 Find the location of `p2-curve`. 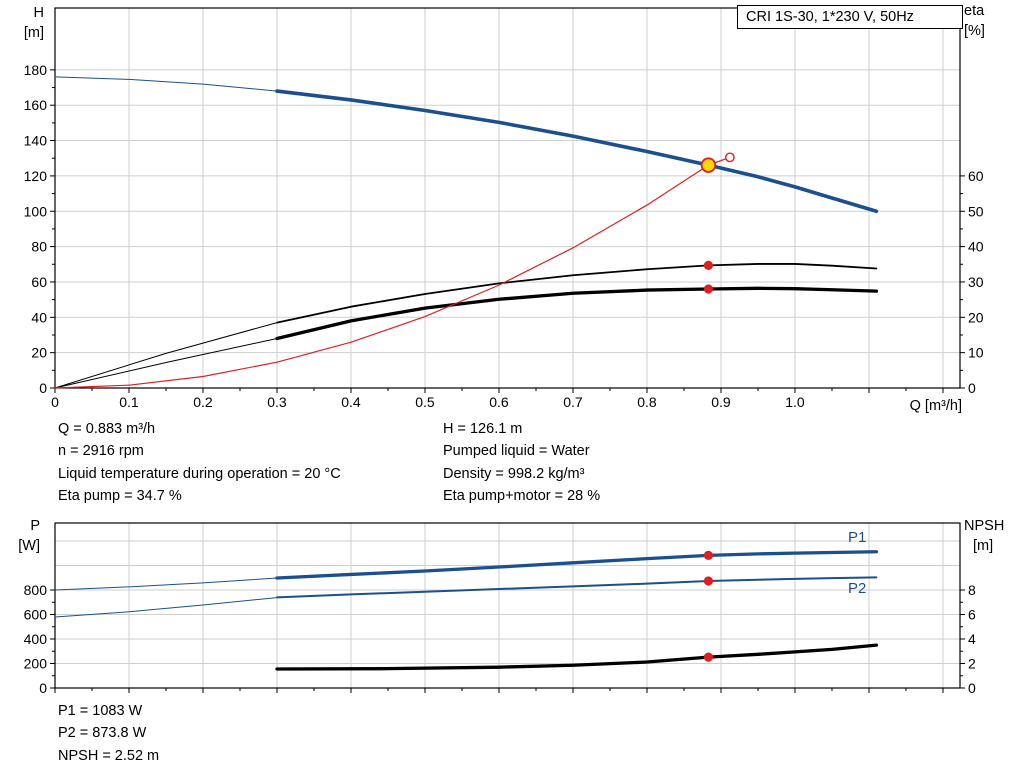

p2-curve is located at coordinates (576, 587).